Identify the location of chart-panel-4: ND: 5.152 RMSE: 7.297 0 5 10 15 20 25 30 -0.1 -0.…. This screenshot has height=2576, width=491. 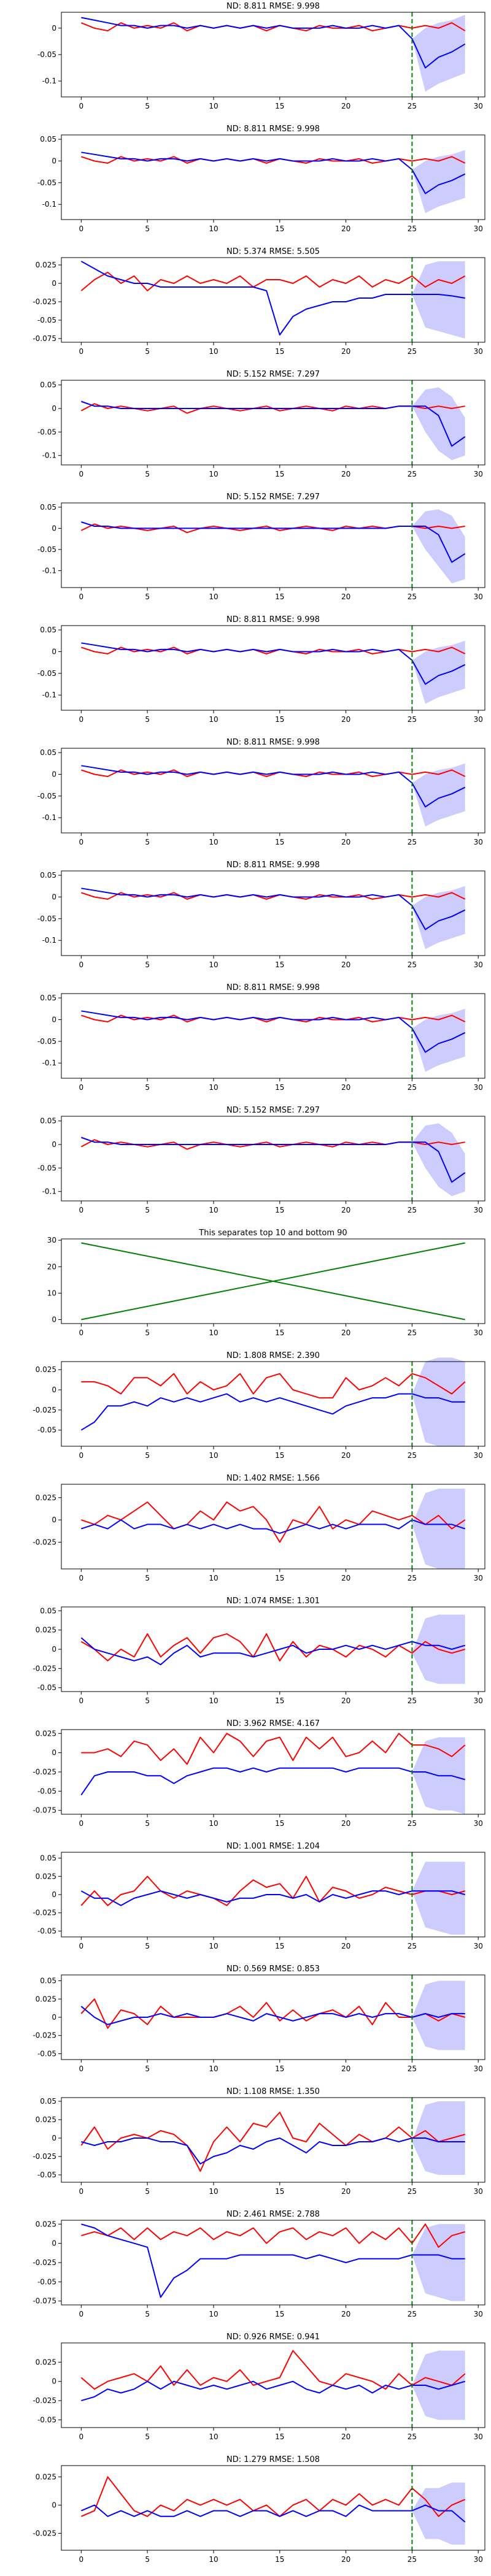
(261, 424).